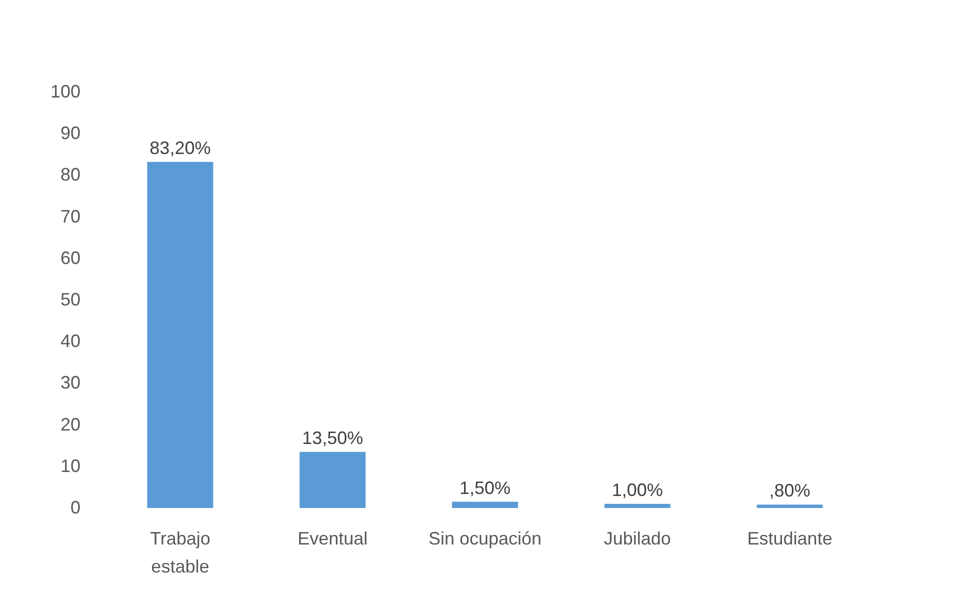 The image size is (956, 593). I want to click on x-tick-label: Sin ocupación, so click(485, 538).